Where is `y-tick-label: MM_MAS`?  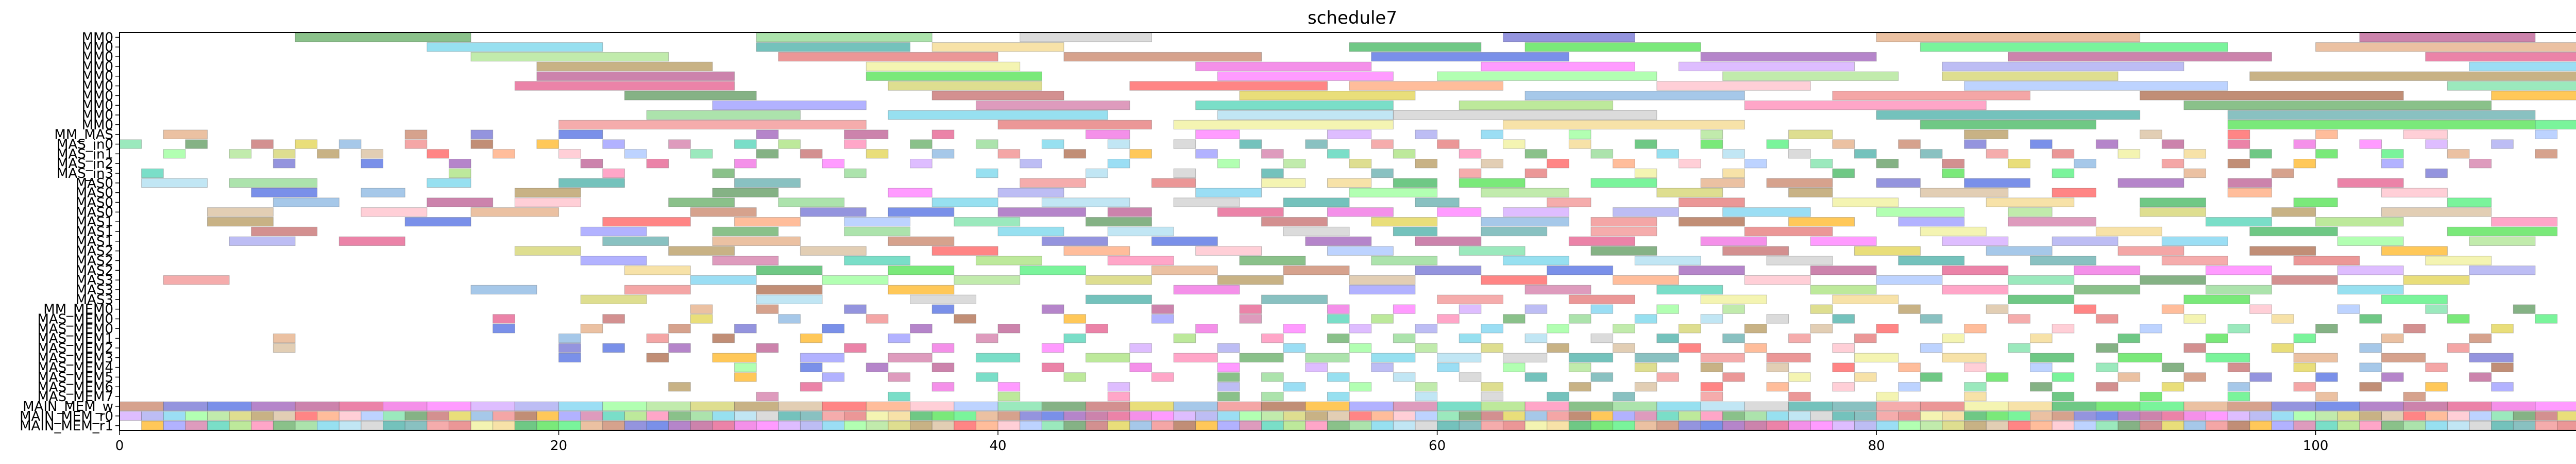
y-tick-label: MM_MAS is located at coordinates (83, 135).